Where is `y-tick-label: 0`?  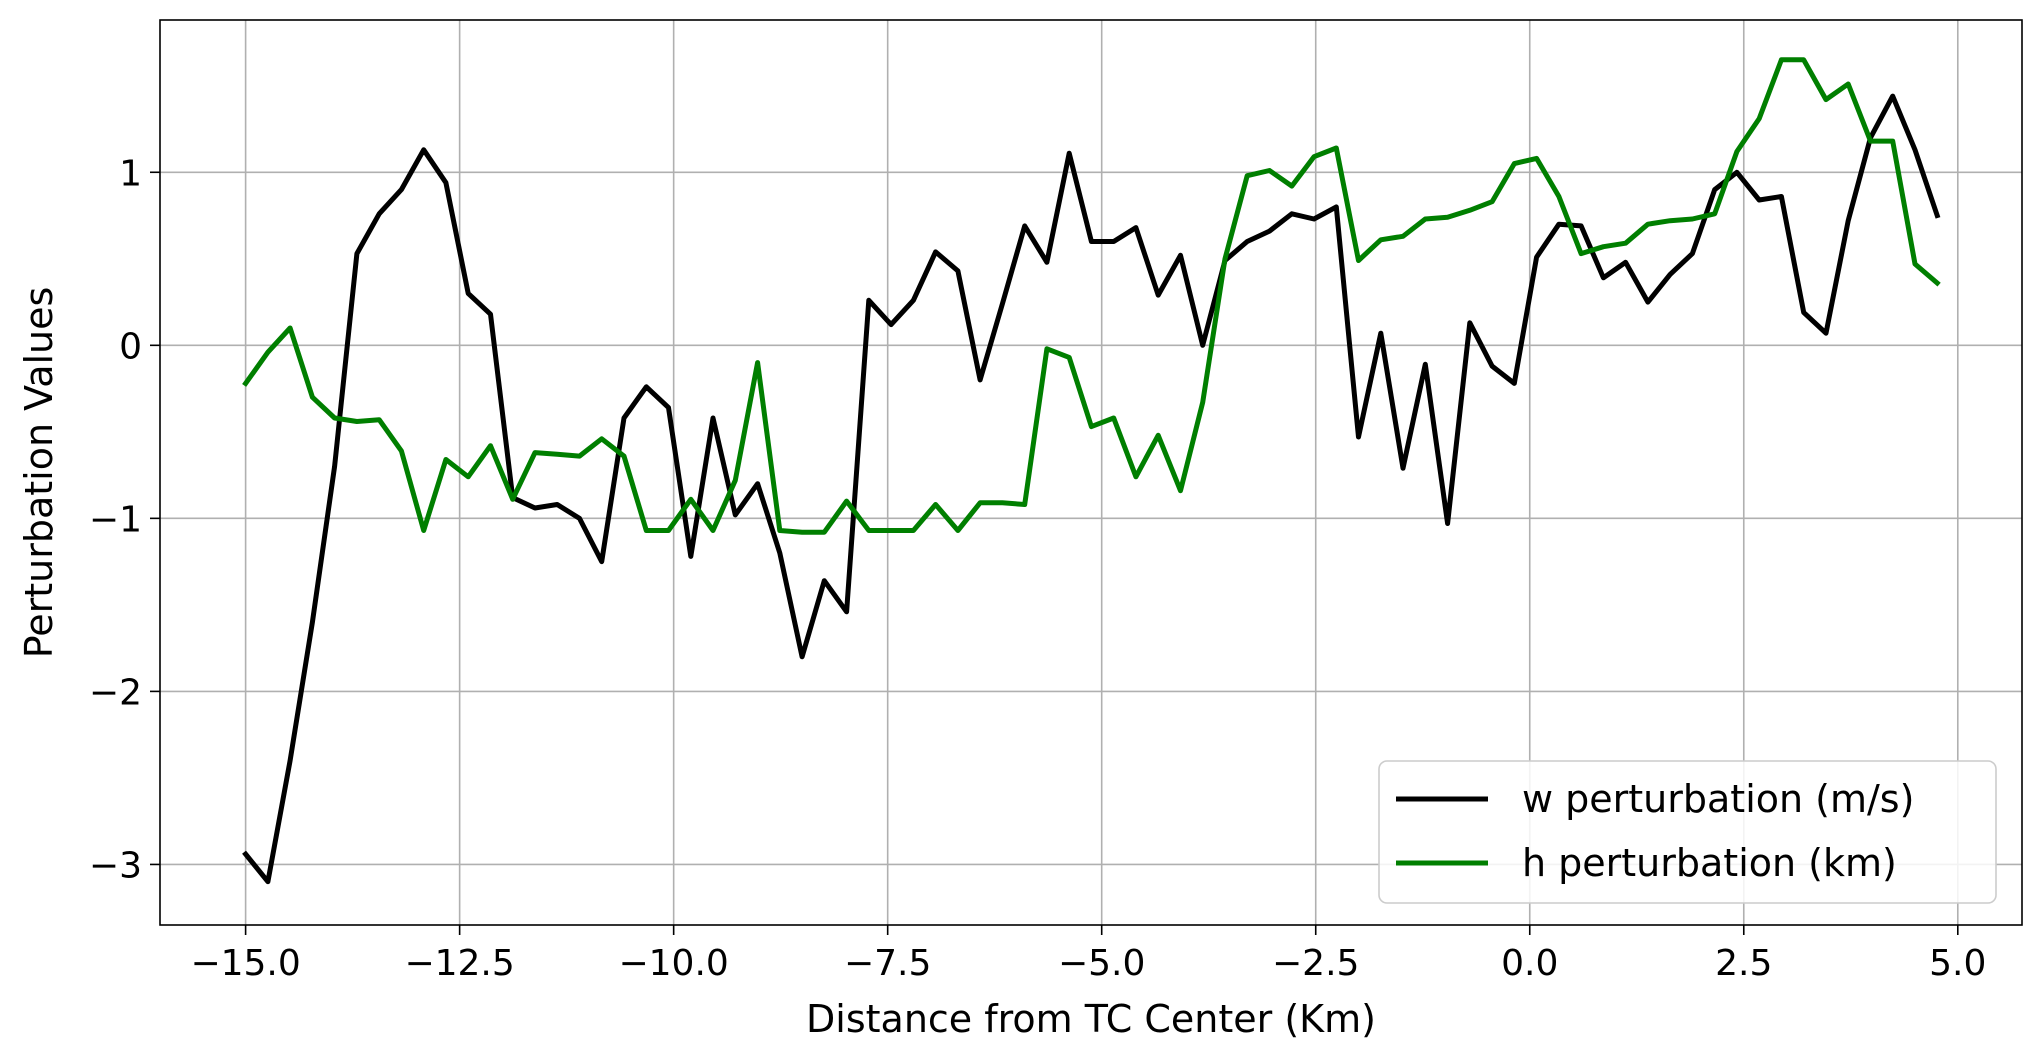
y-tick-label: 0 is located at coordinates (130, 346).